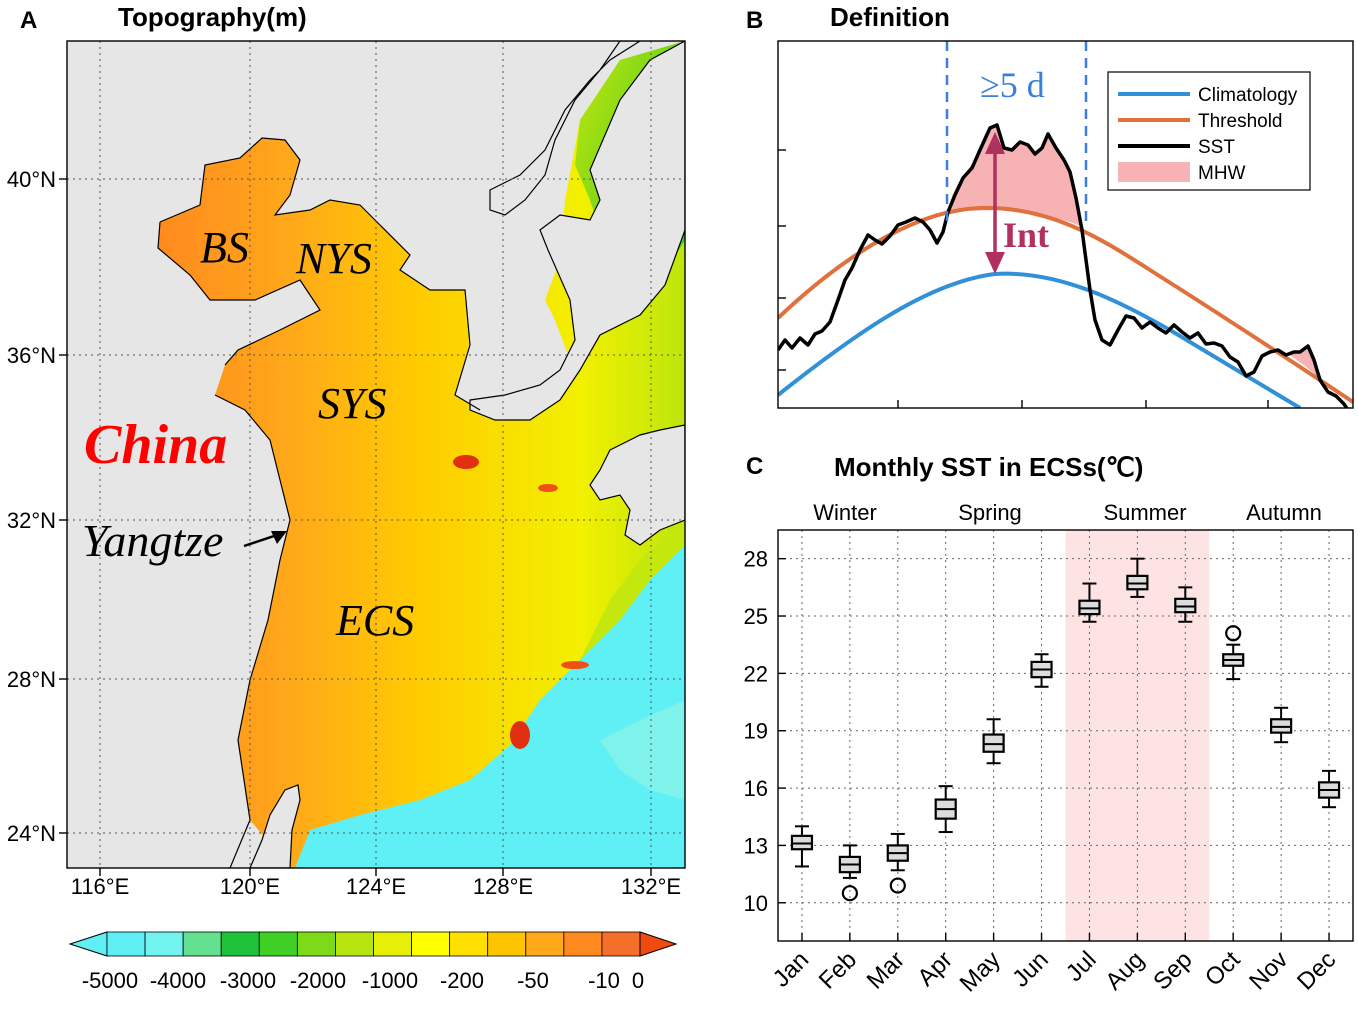 Image resolution: width=1358 pixels, height=1011 pixels. I want to click on panel-b-letter: B, so click(754, 20).